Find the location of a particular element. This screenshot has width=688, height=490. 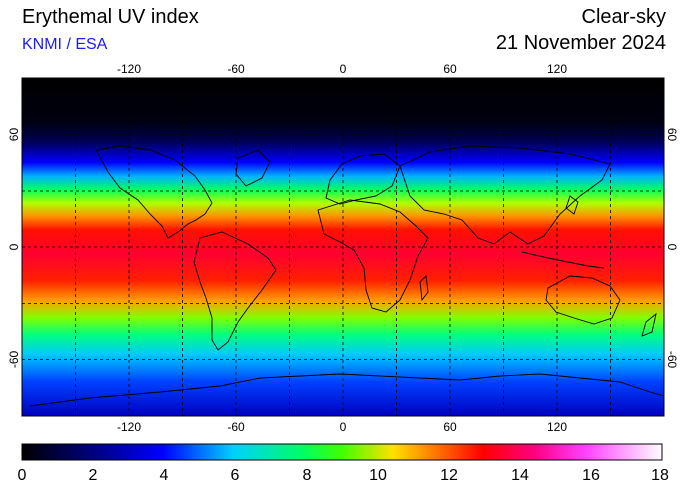

lat-tick-left: 60 is located at coordinates (14, 135).